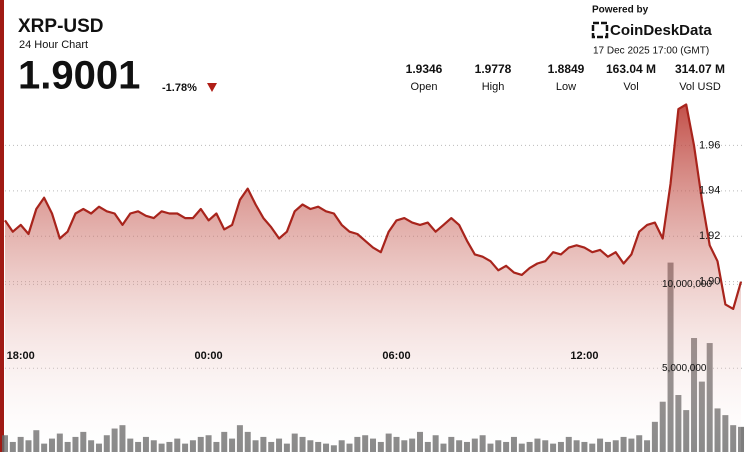  I want to click on x-tick-label: 00:00, so click(209, 356).